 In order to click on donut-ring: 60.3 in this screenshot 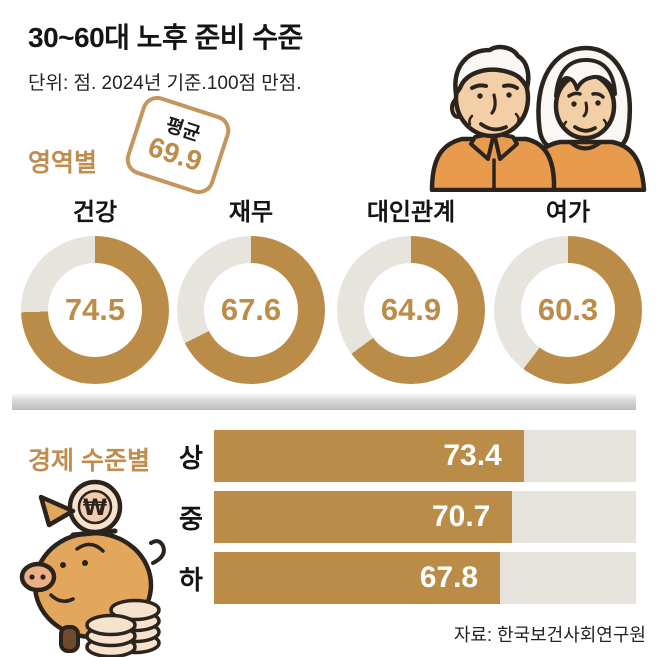, I will do `click(568, 310)`.